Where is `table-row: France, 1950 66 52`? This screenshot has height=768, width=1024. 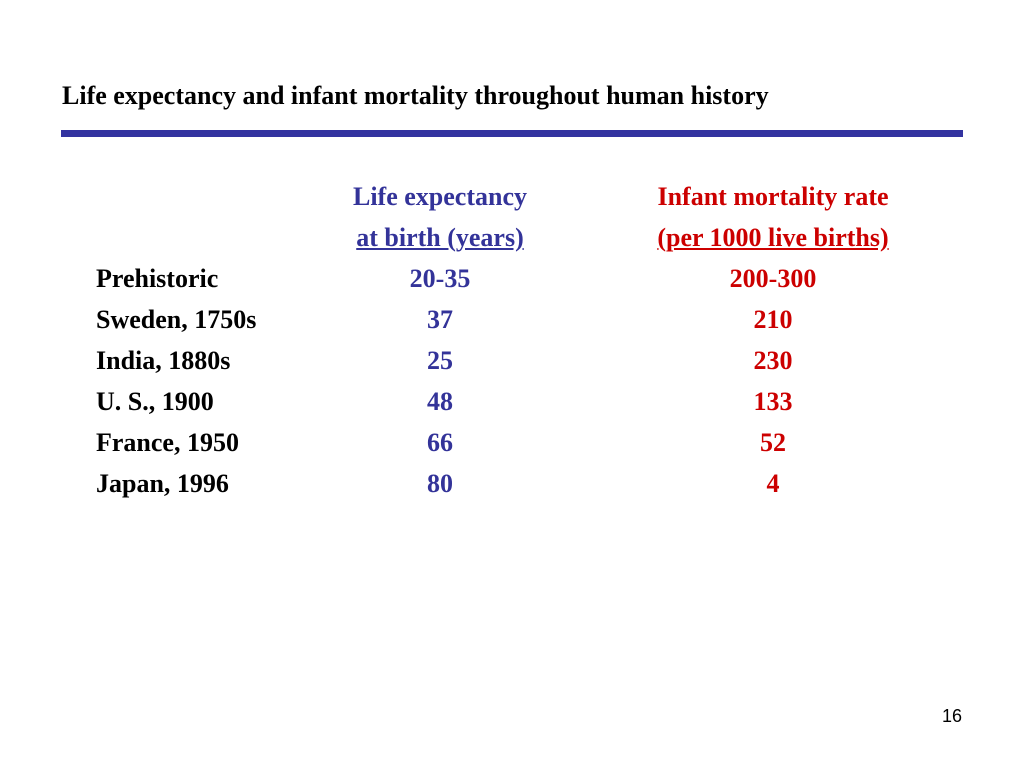 table-row: France, 1950 66 52 is located at coordinates (516, 445).